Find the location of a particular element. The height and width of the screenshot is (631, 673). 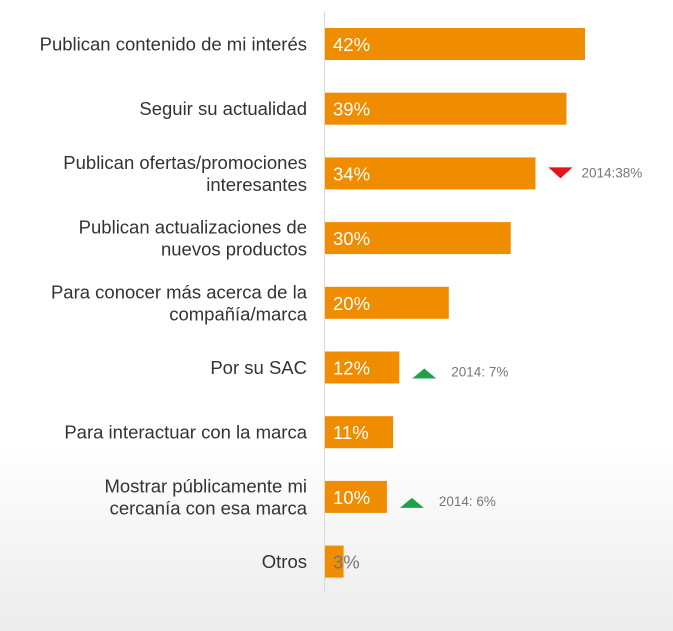

category-label-line: Otros is located at coordinates (284, 561).